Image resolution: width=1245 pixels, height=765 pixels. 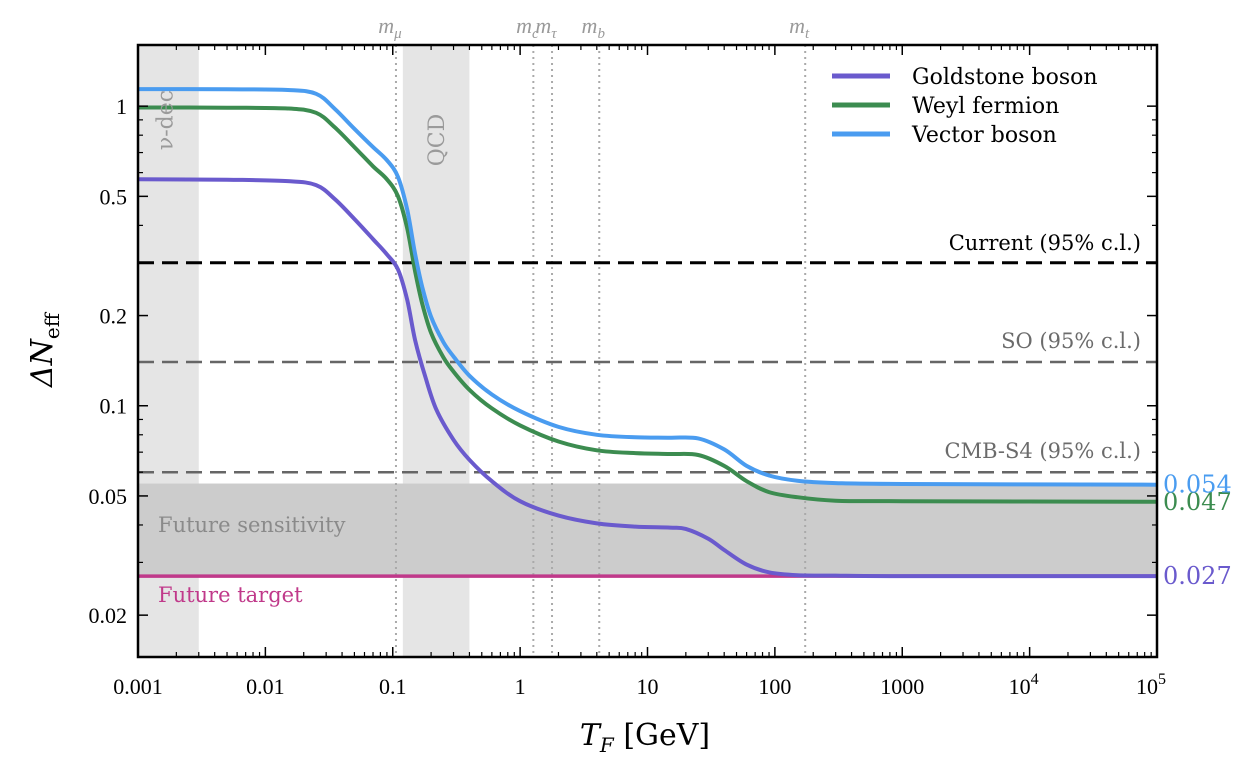 What do you see at coordinates (390, 27) in the screenshot?
I see `m-mu-label: mμ` at bounding box center [390, 27].